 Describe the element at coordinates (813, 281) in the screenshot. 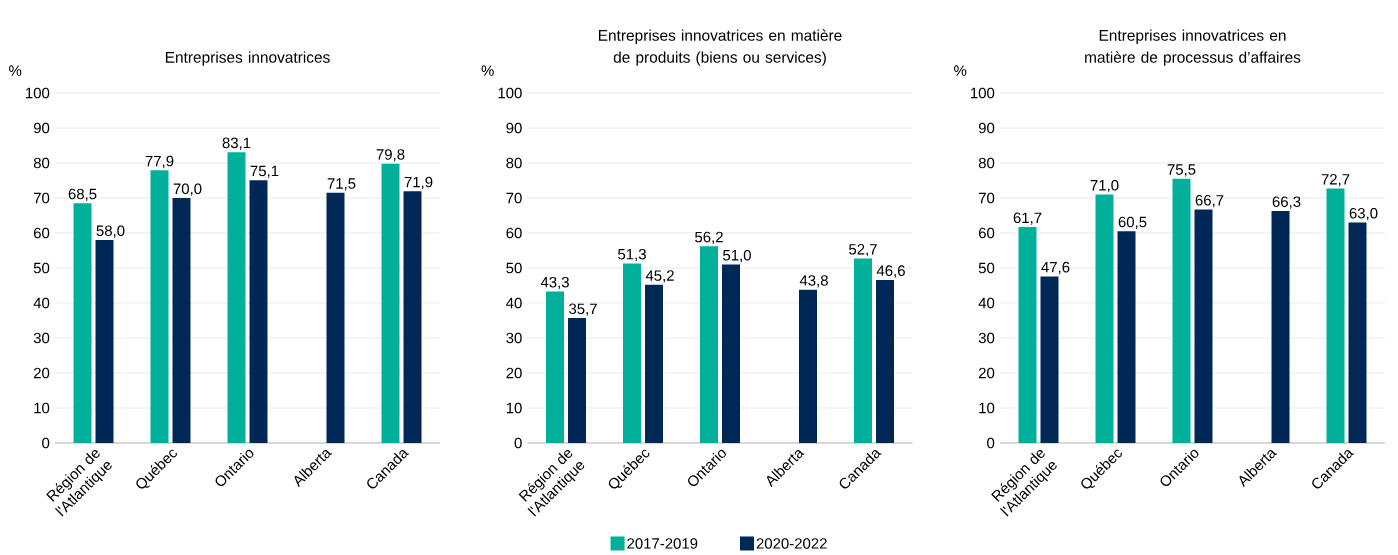

I see `data-label: 43,8` at that location.